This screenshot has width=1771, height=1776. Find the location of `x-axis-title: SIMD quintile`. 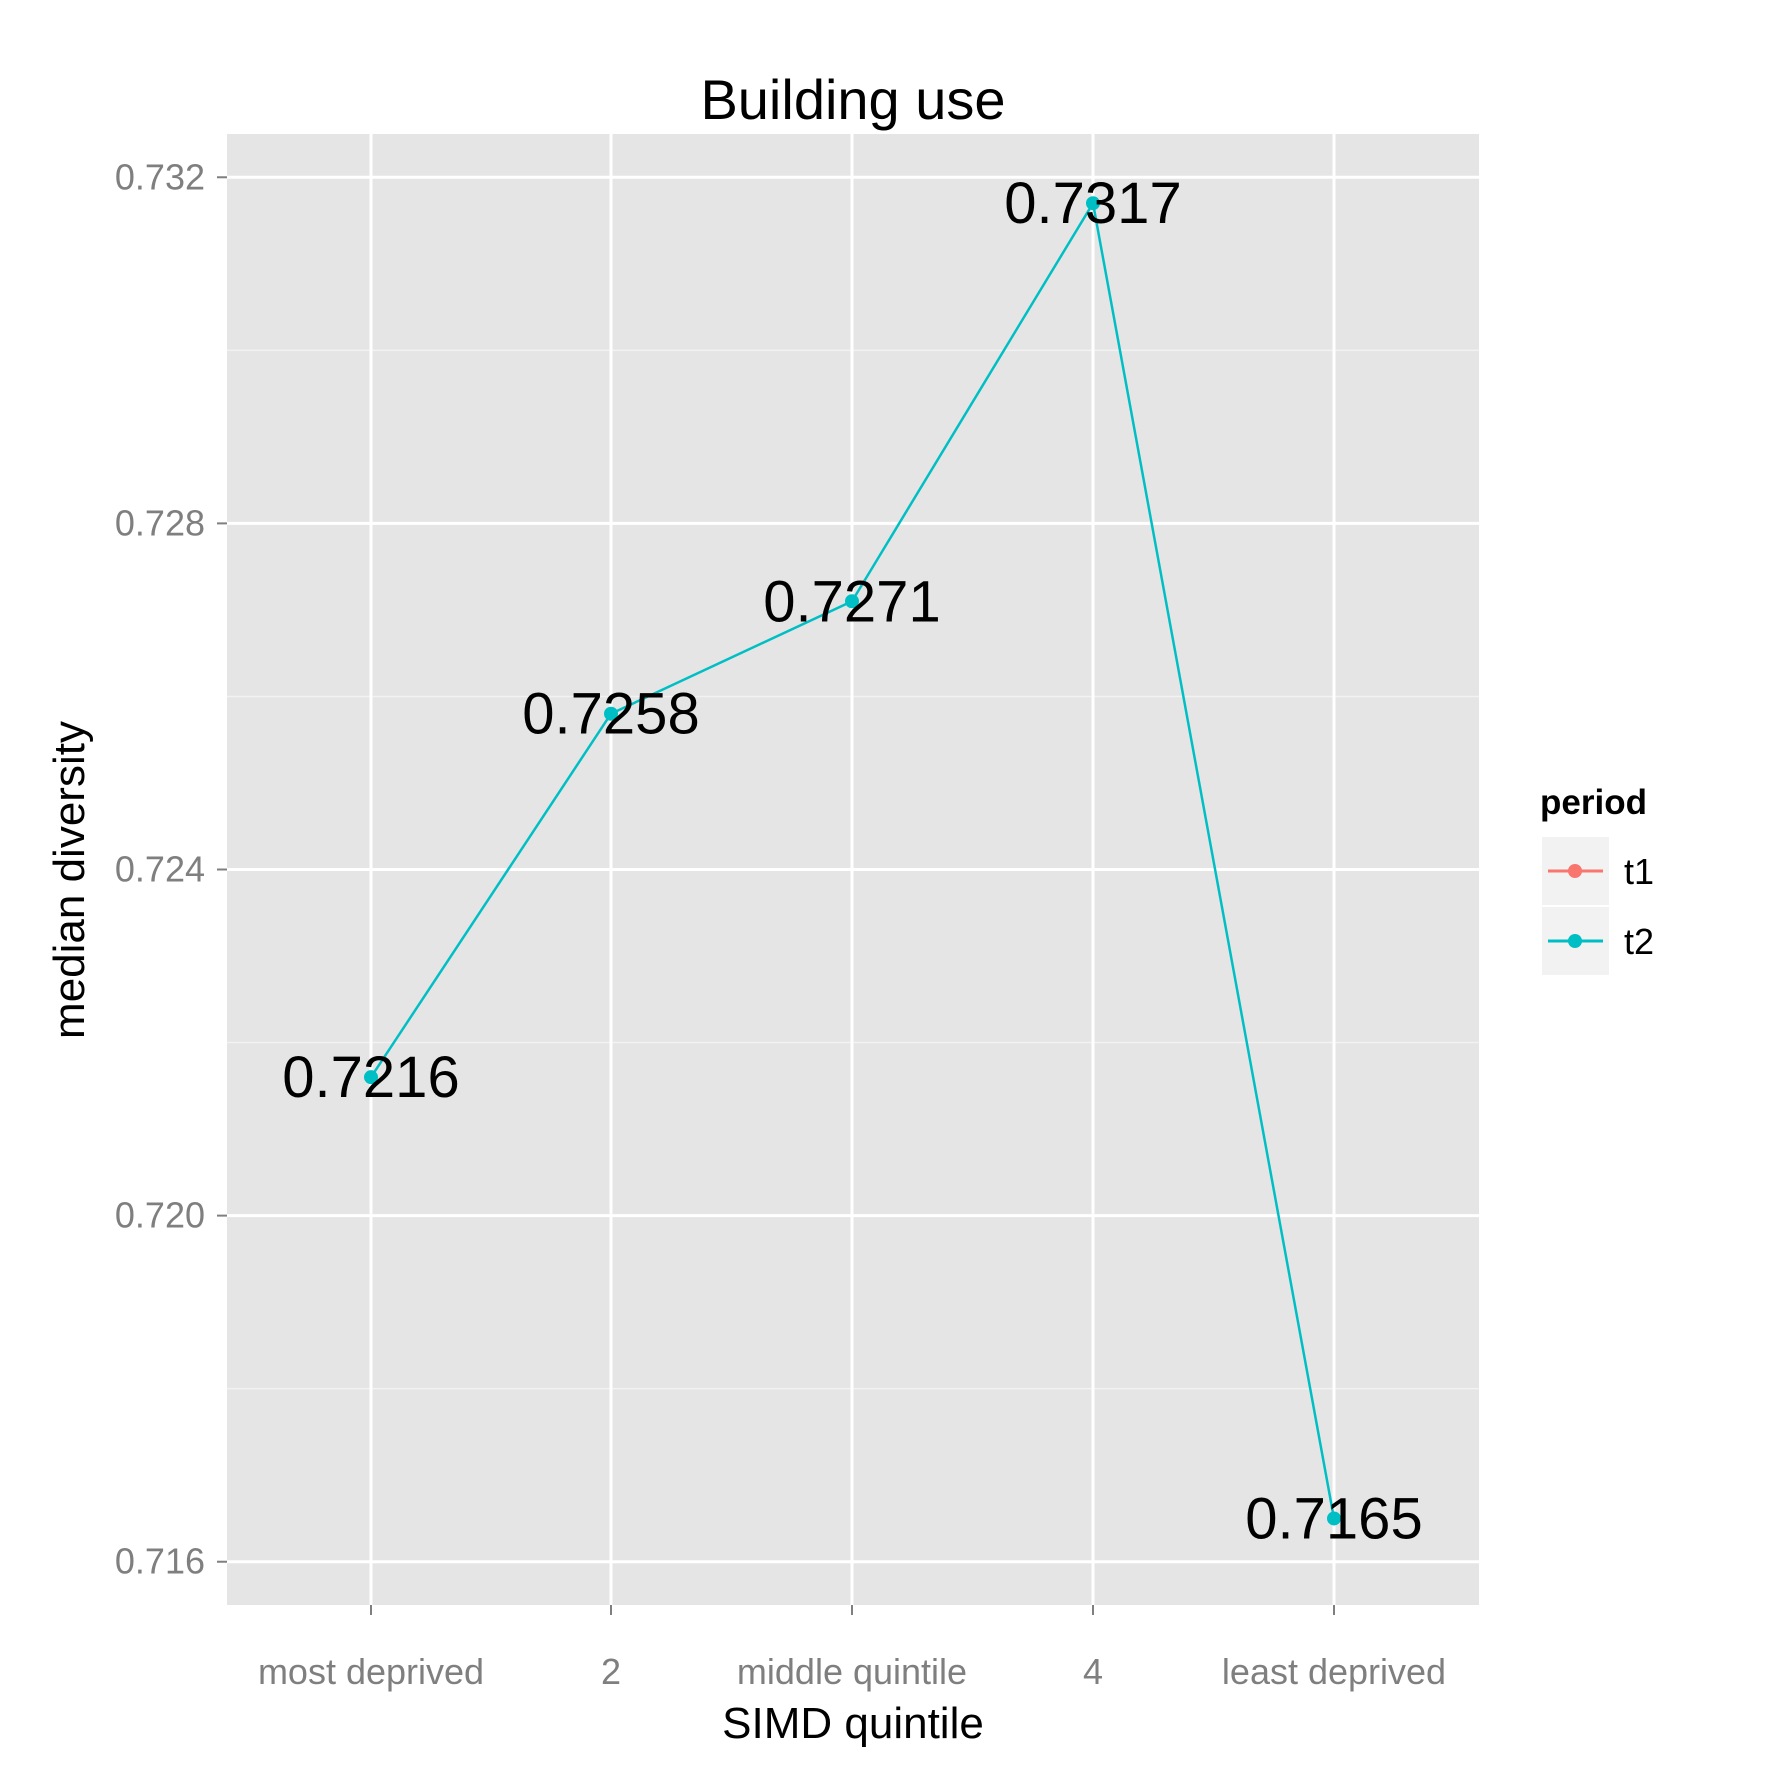

x-axis-title: SIMD quintile is located at coordinates (853, 1723).